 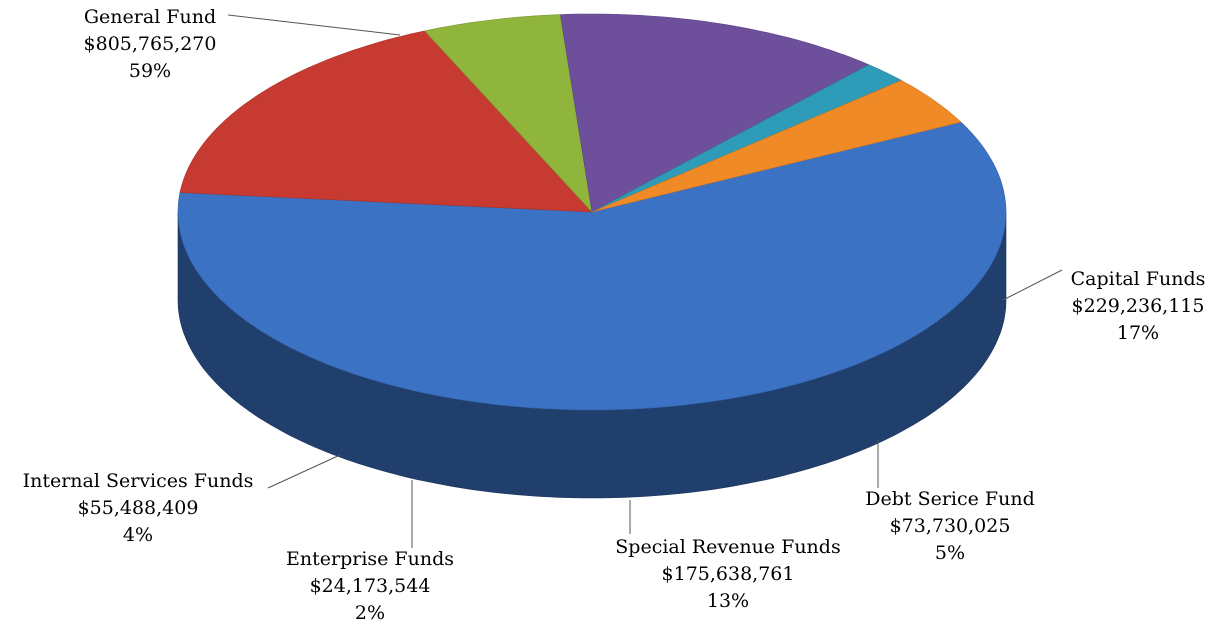 What do you see at coordinates (370, 613) in the screenshot?
I see `percent-label: 2%` at bounding box center [370, 613].